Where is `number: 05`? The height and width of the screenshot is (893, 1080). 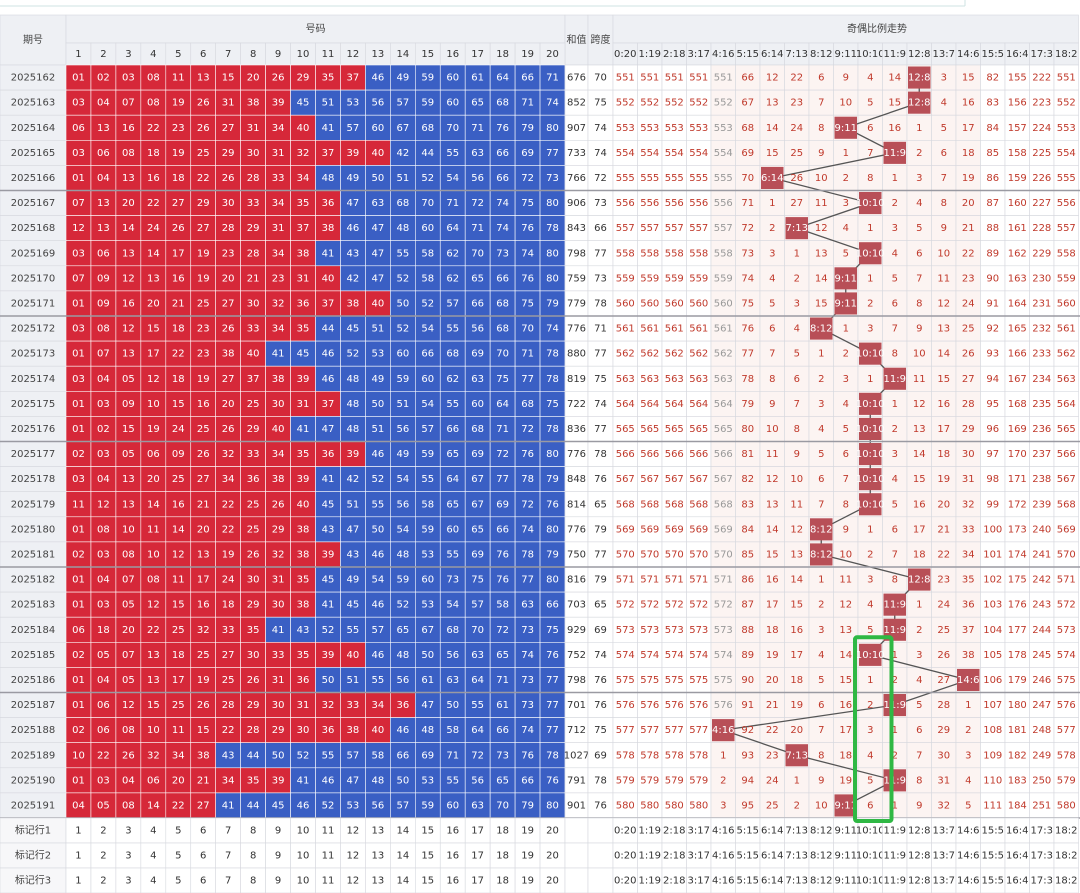
number: 05 is located at coordinates (128, 680).